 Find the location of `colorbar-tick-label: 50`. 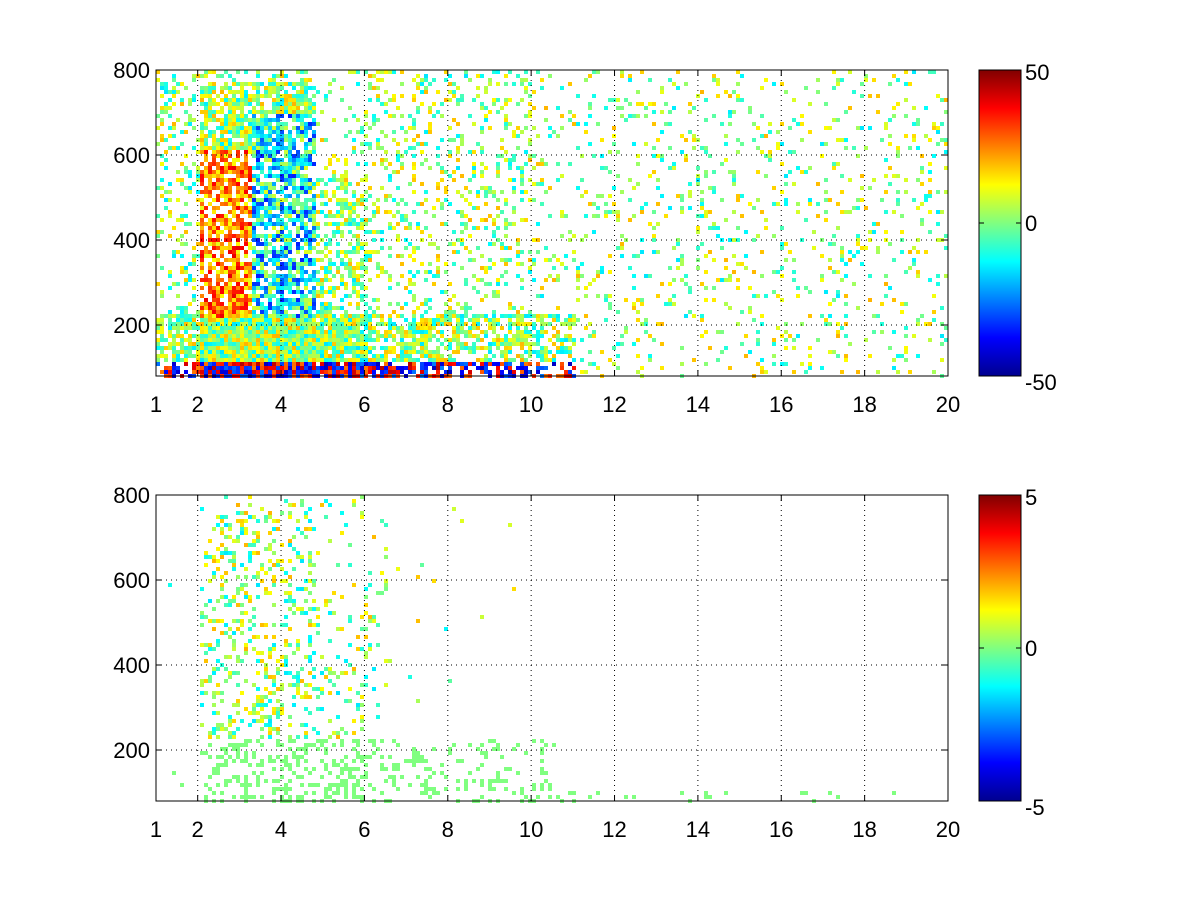

colorbar-tick-label: 50 is located at coordinates (1037, 72).